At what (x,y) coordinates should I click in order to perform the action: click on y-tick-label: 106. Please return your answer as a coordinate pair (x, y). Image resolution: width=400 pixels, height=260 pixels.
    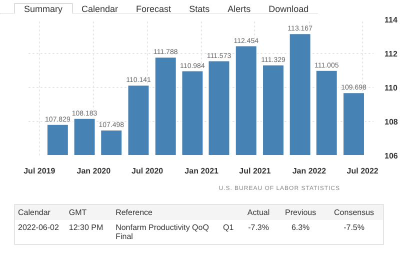
    Looking at the image, I should click on (391, 156).